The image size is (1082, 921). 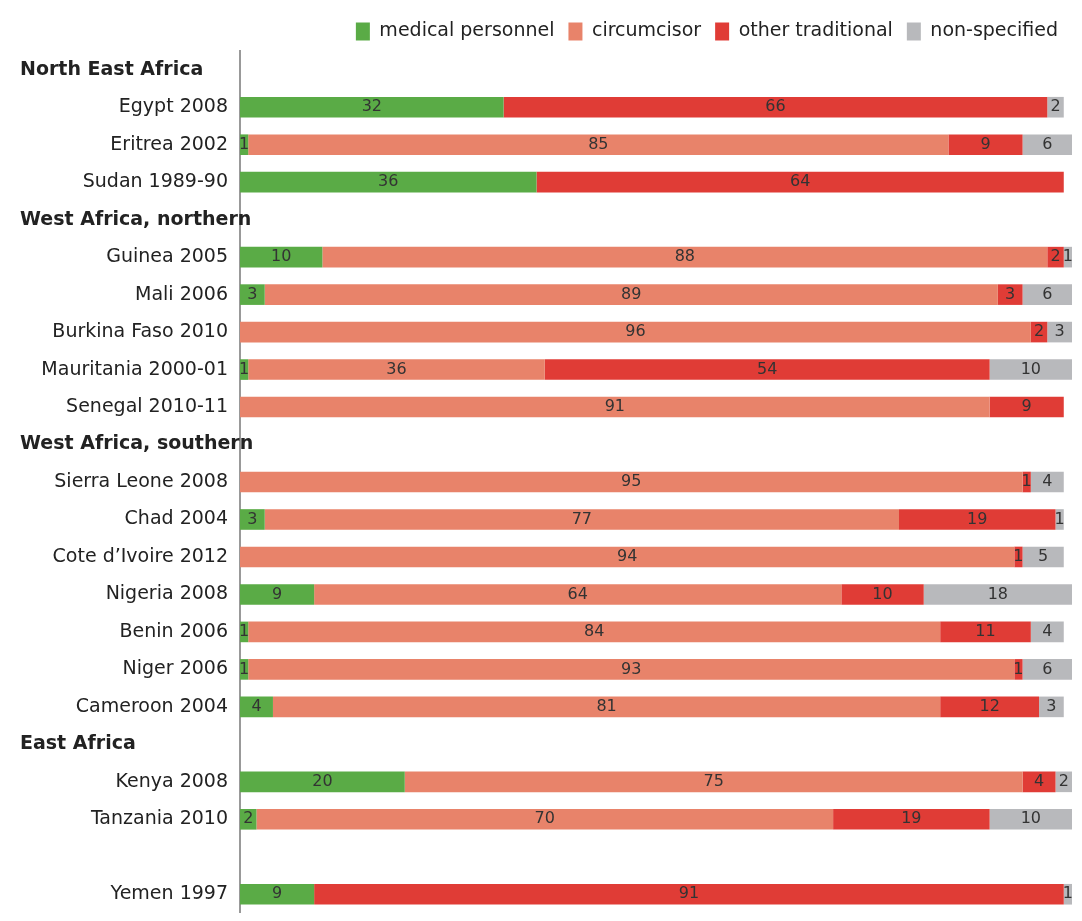 What do you see at coordinates (151, 704) in the screenshot?
I see `y-tick-label: Cameroon 2004` at bounding box center [151, 704].